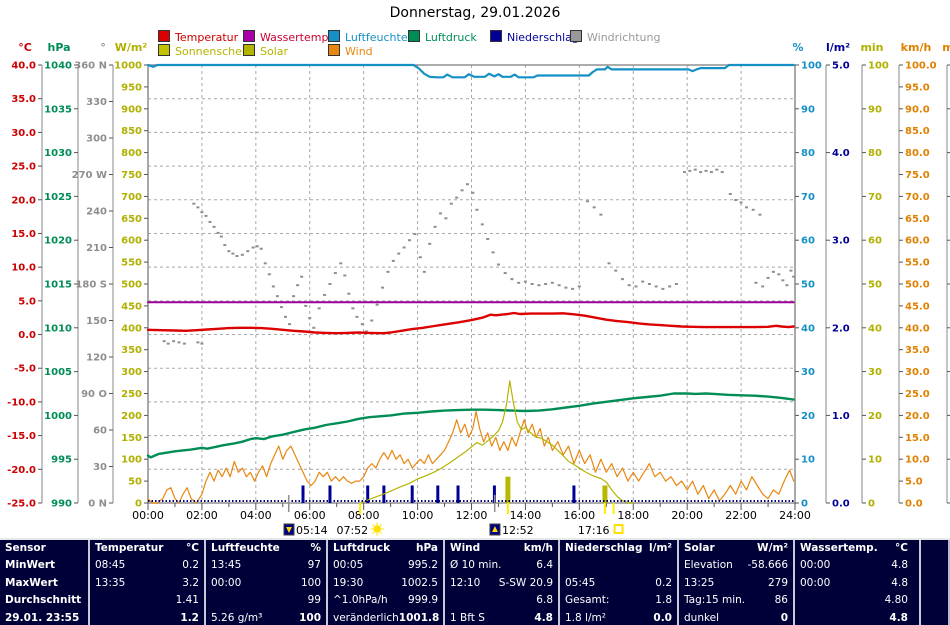 The image size is (950, 625). I want to click on cell-value: -58.666, so click(767, 565).